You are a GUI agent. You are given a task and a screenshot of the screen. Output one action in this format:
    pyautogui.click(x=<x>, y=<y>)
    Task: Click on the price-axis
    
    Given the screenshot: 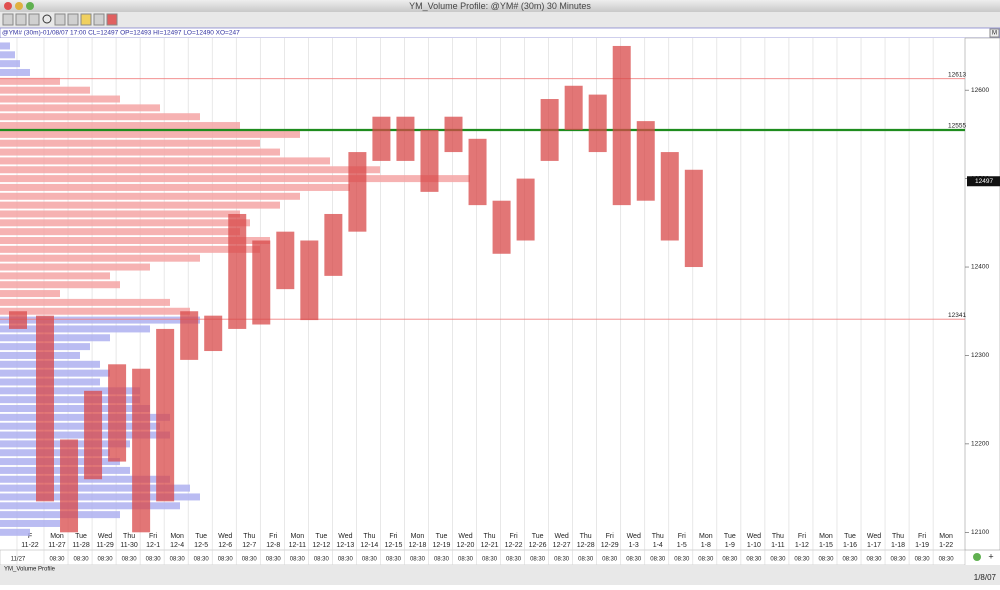 What is the action you would take?
    pyautogui.click(x=982, y=294)
    